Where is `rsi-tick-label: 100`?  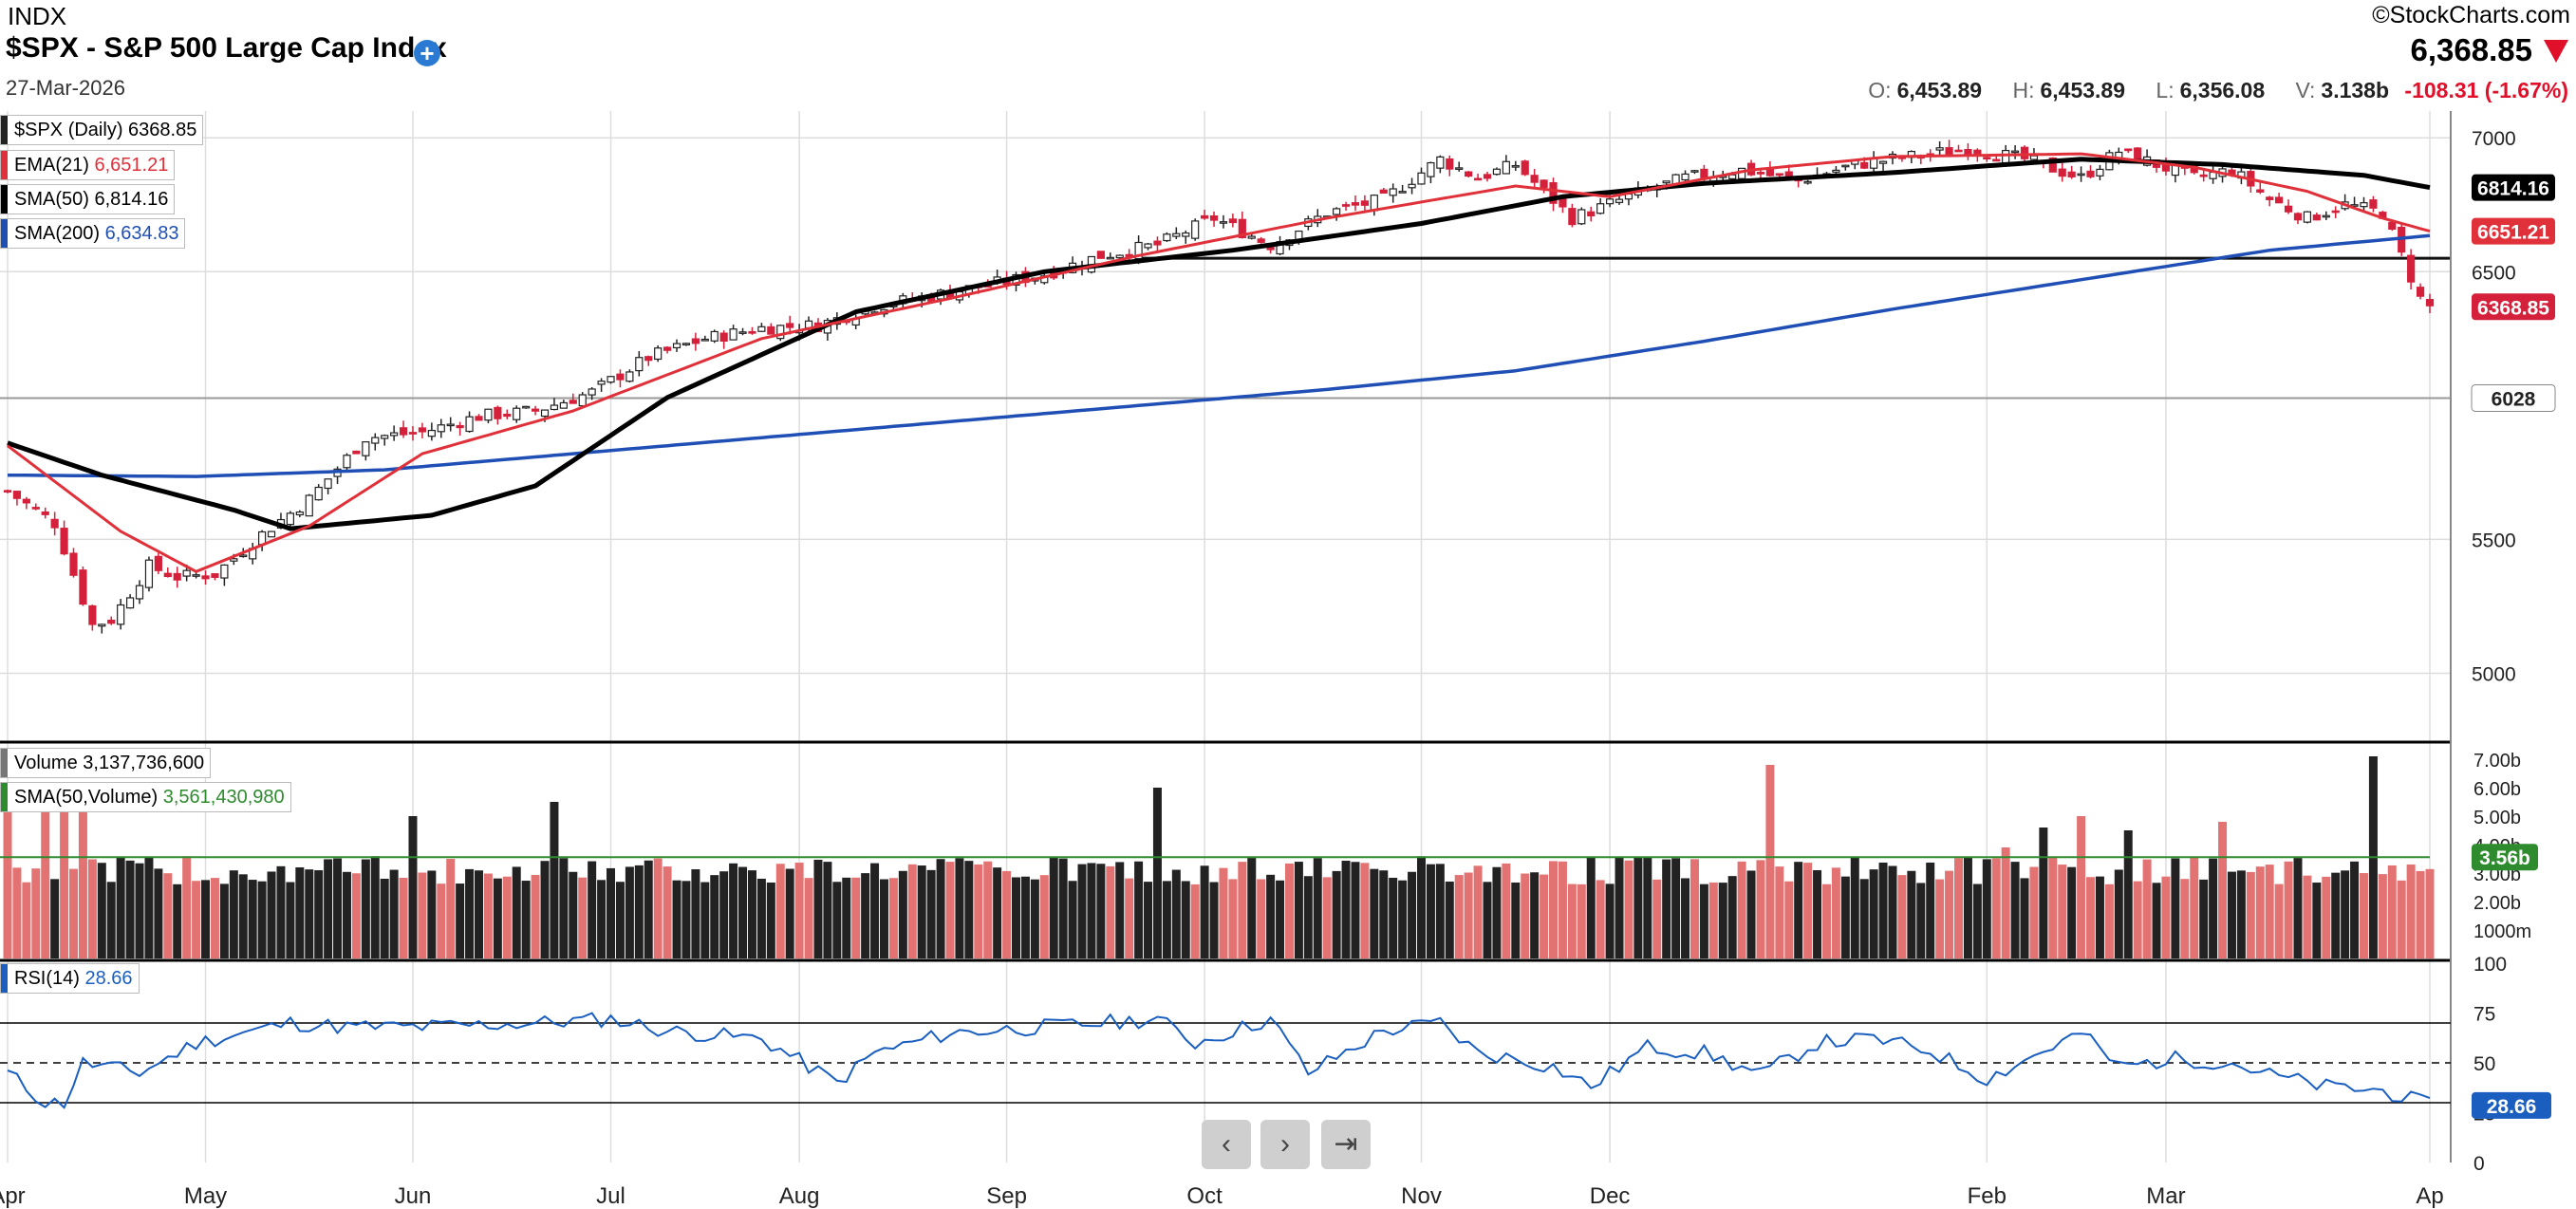 rsi-tick-label: 100 is located at coordinates (2490, 965).